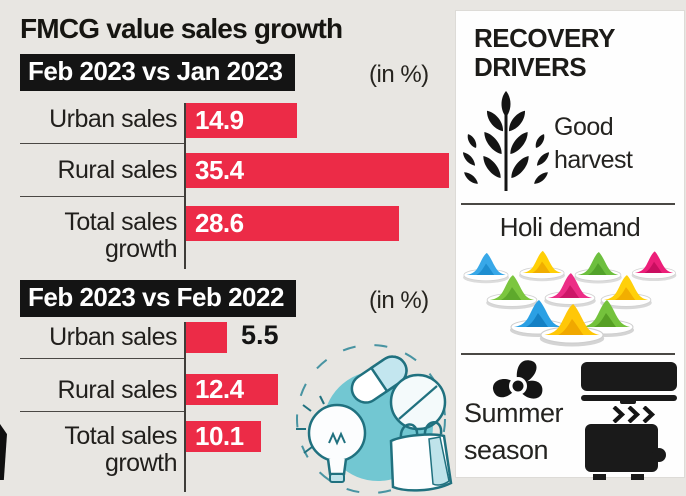 The image size is (686, 496). What do you see at coordinates (158, 298) in the screenshot?
I see `section2-period-badge: Feb 2023 vs Feb 2022` at bounding box center [158, 298].